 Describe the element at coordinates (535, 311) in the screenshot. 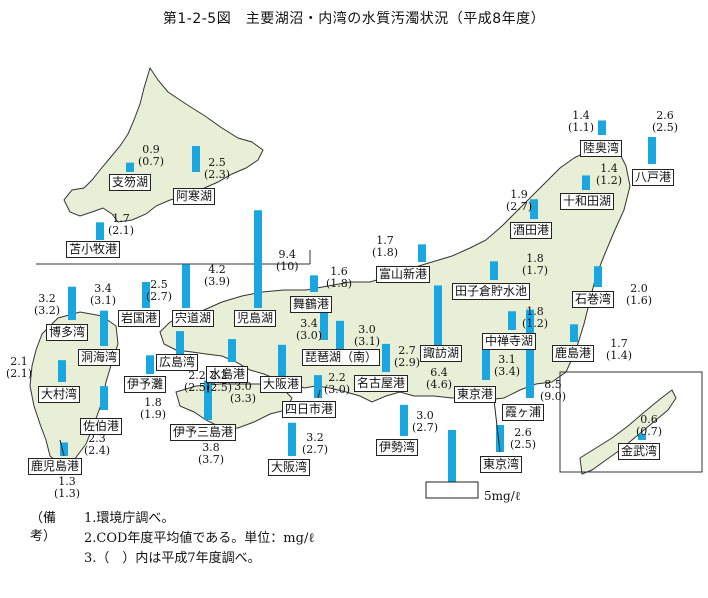

I see `value-current: 1.8` at that location.